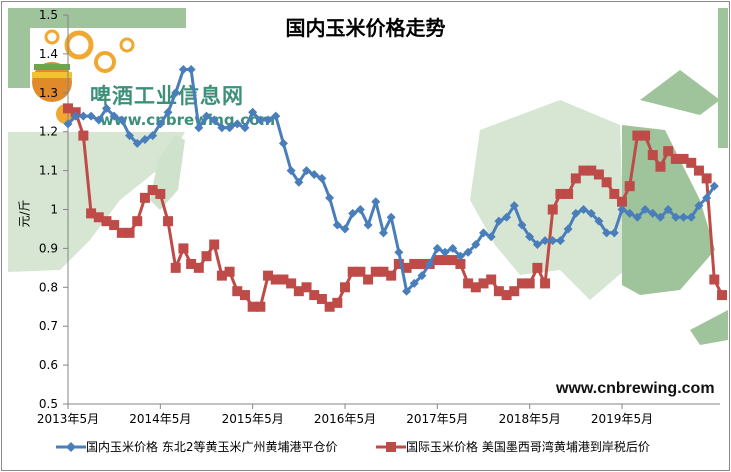  Describe the element at coordinates (709, 327) in the screenshot. I see `map-land-nz` at that location.